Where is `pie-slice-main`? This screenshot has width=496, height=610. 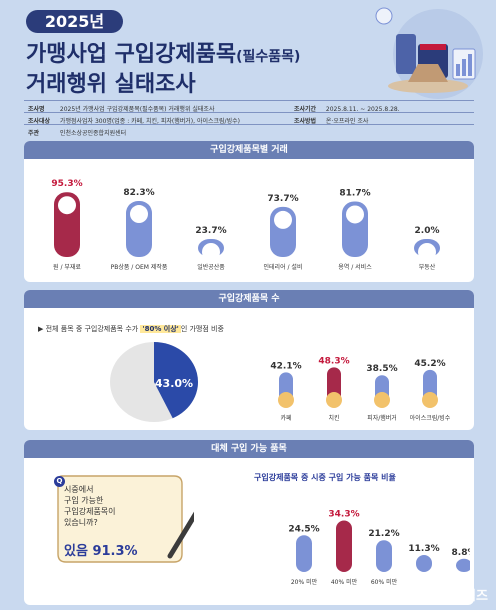 pie-slice-main is located at coordinates (176, 380).